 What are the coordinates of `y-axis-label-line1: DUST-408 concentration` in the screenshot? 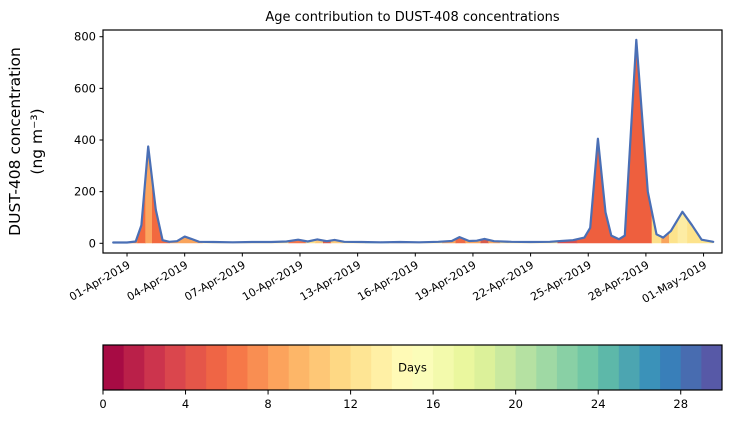 It's located at (15, 141).